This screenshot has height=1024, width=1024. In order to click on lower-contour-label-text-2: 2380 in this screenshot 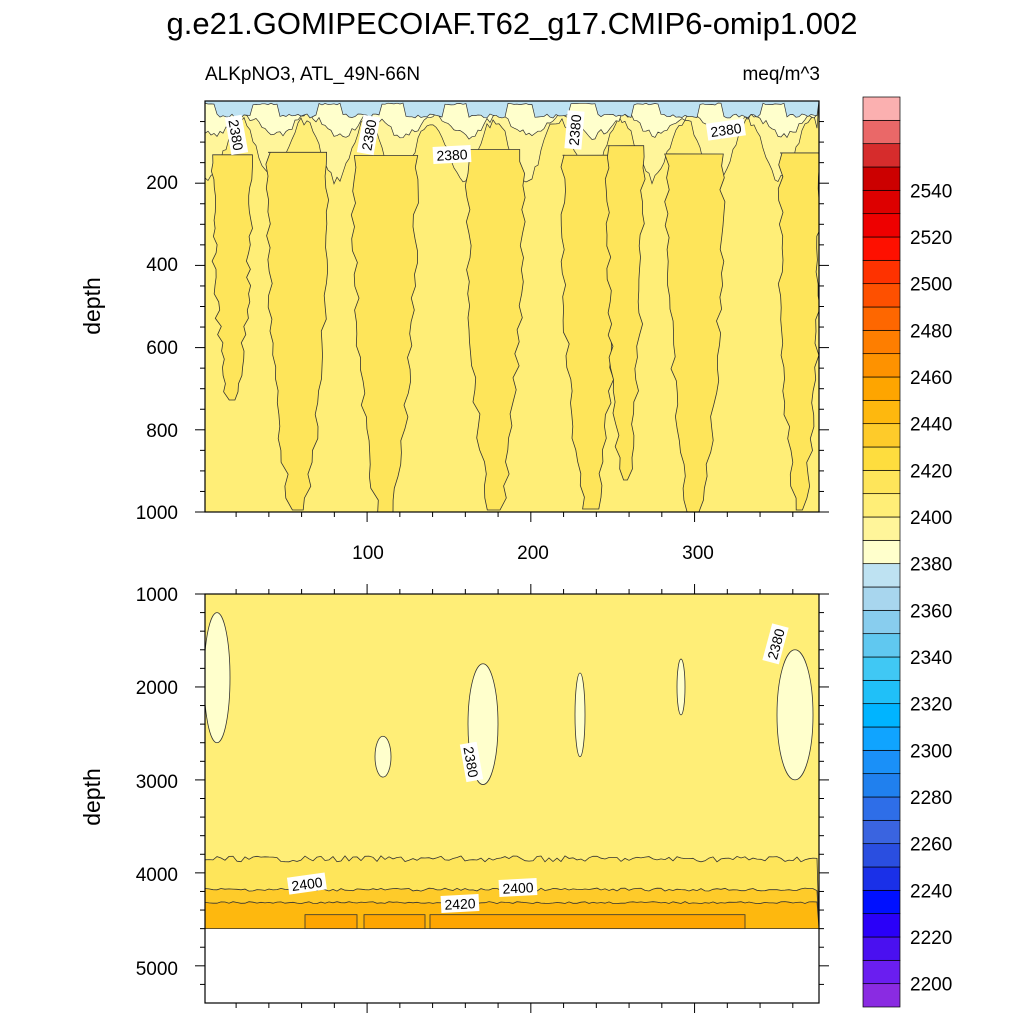, I will do `click(470, 762)`.